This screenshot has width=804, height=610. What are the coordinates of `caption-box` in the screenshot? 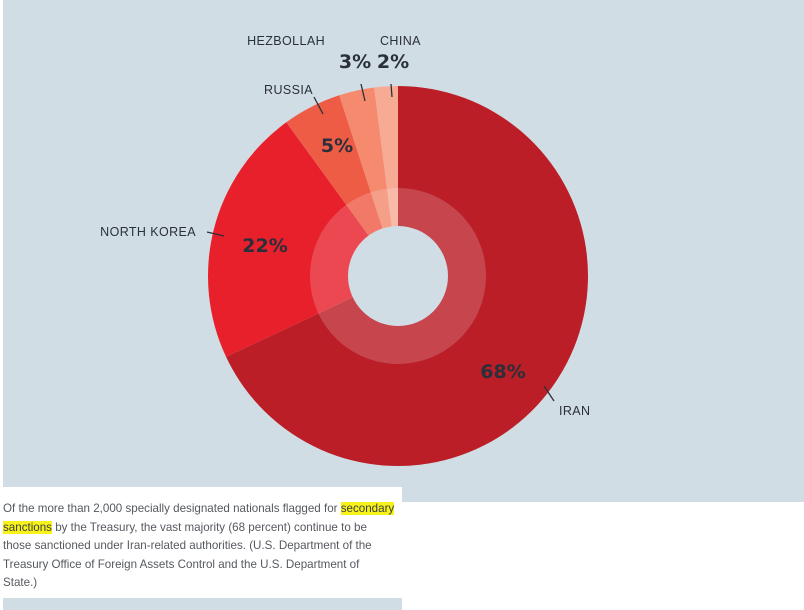 It's located at (201, 542).